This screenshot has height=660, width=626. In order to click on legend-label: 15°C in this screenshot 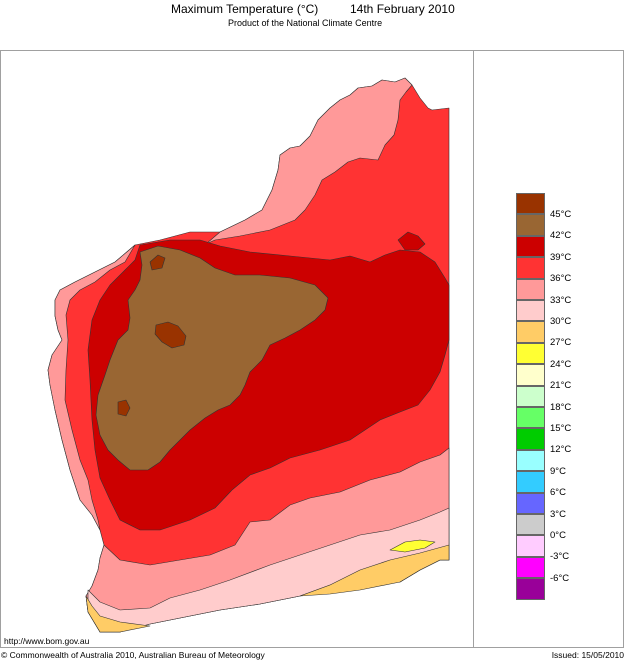, I will do `click(561, 428)`.